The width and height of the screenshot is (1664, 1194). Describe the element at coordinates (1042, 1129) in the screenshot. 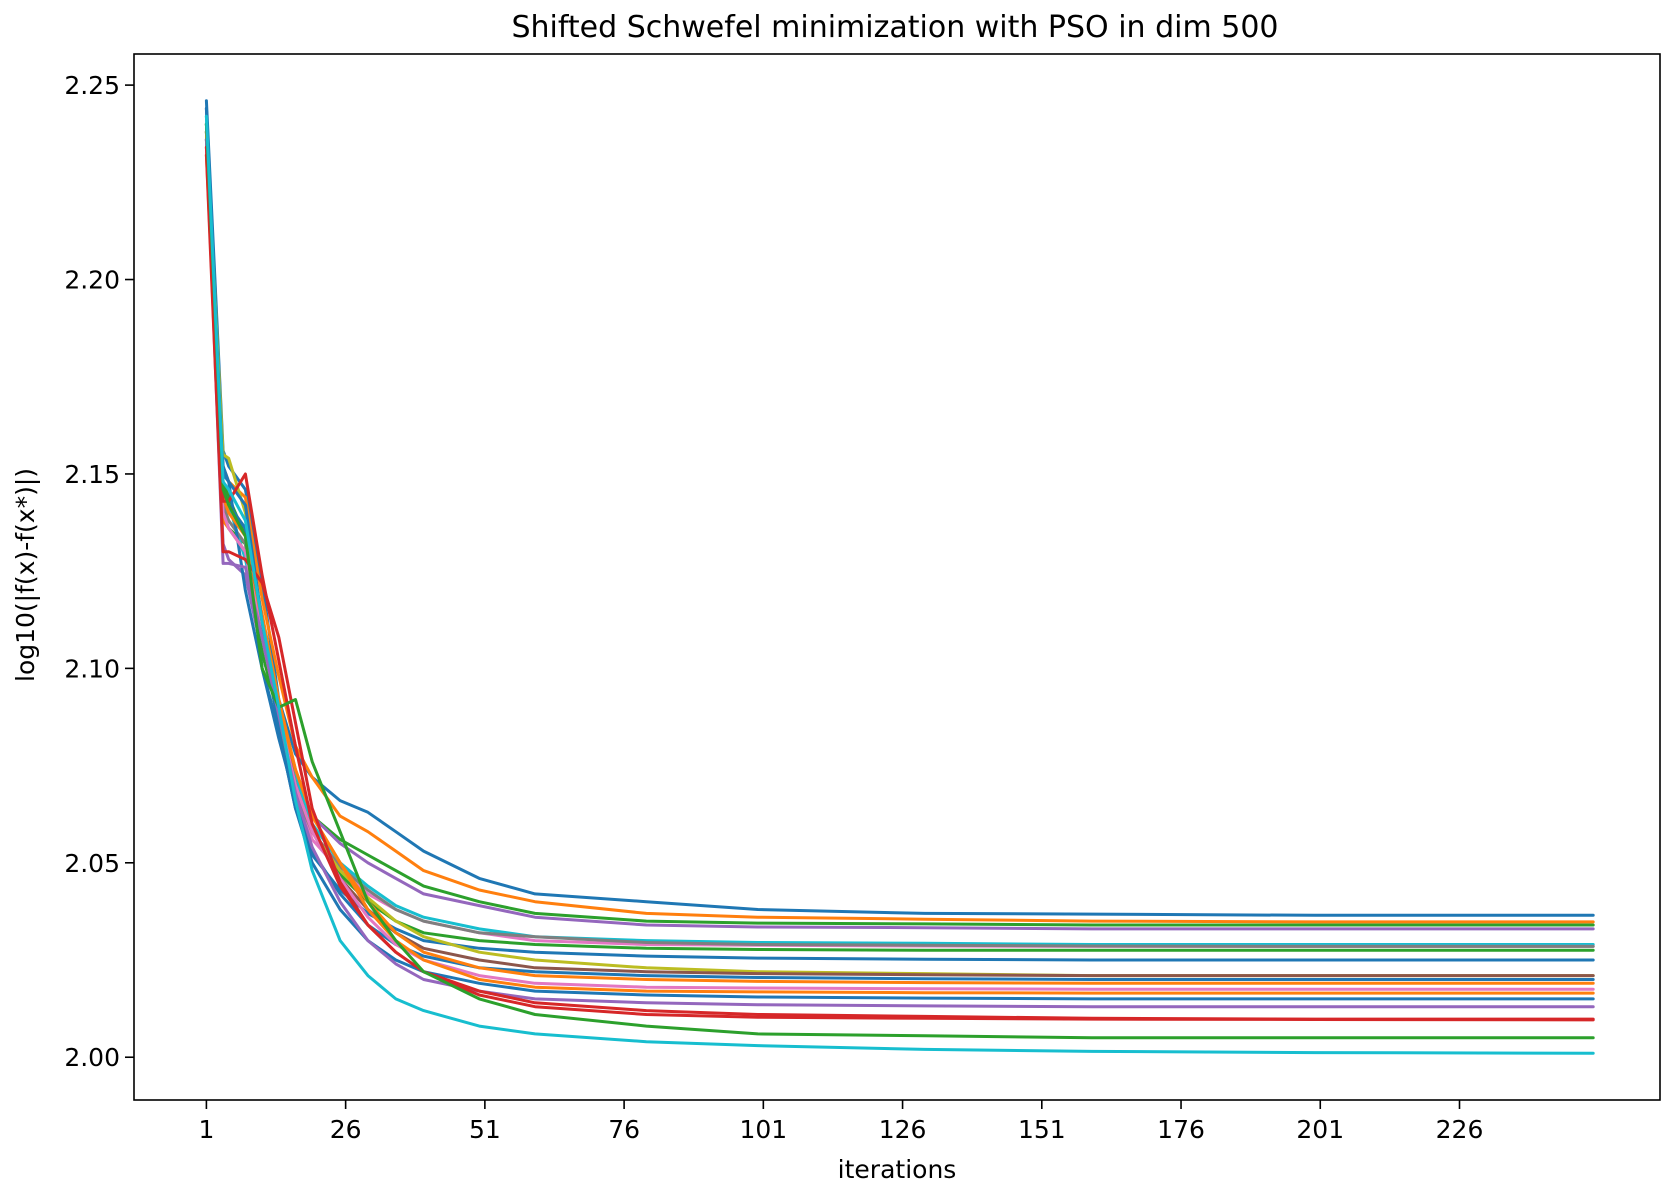

I see `x-tick-label: 151` at that location.